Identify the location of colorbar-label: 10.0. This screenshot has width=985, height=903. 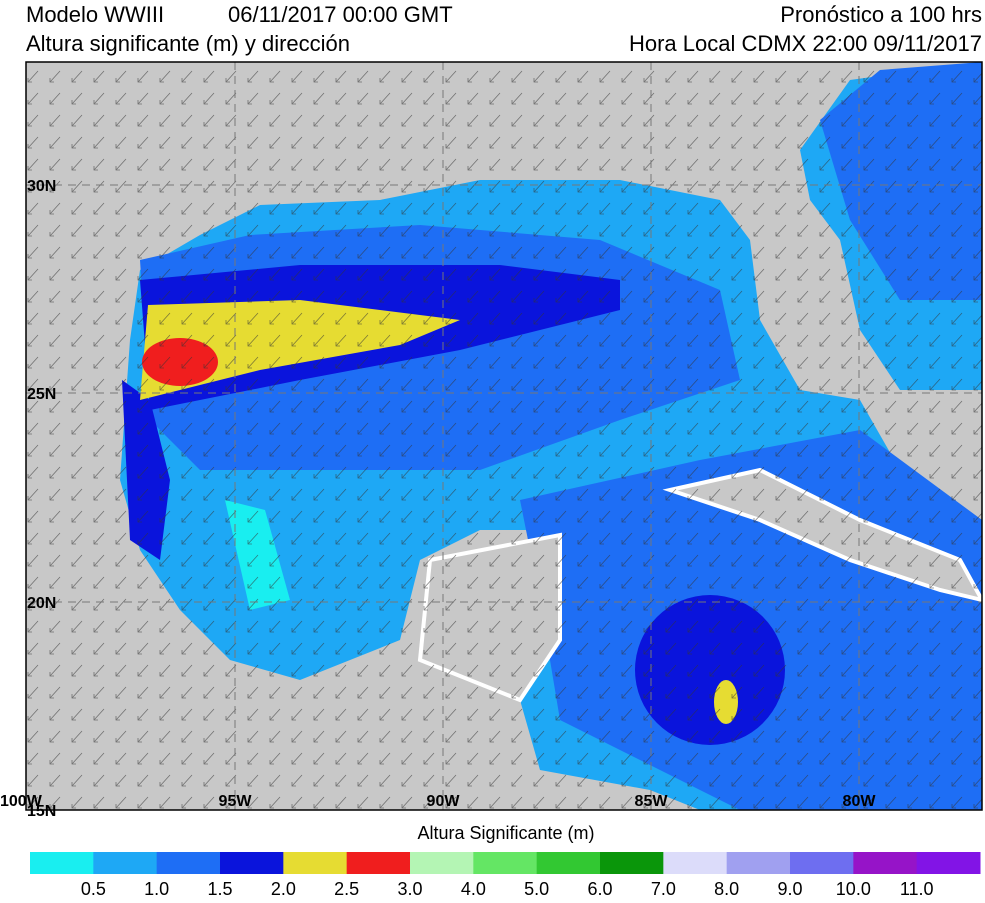
(853, 888).